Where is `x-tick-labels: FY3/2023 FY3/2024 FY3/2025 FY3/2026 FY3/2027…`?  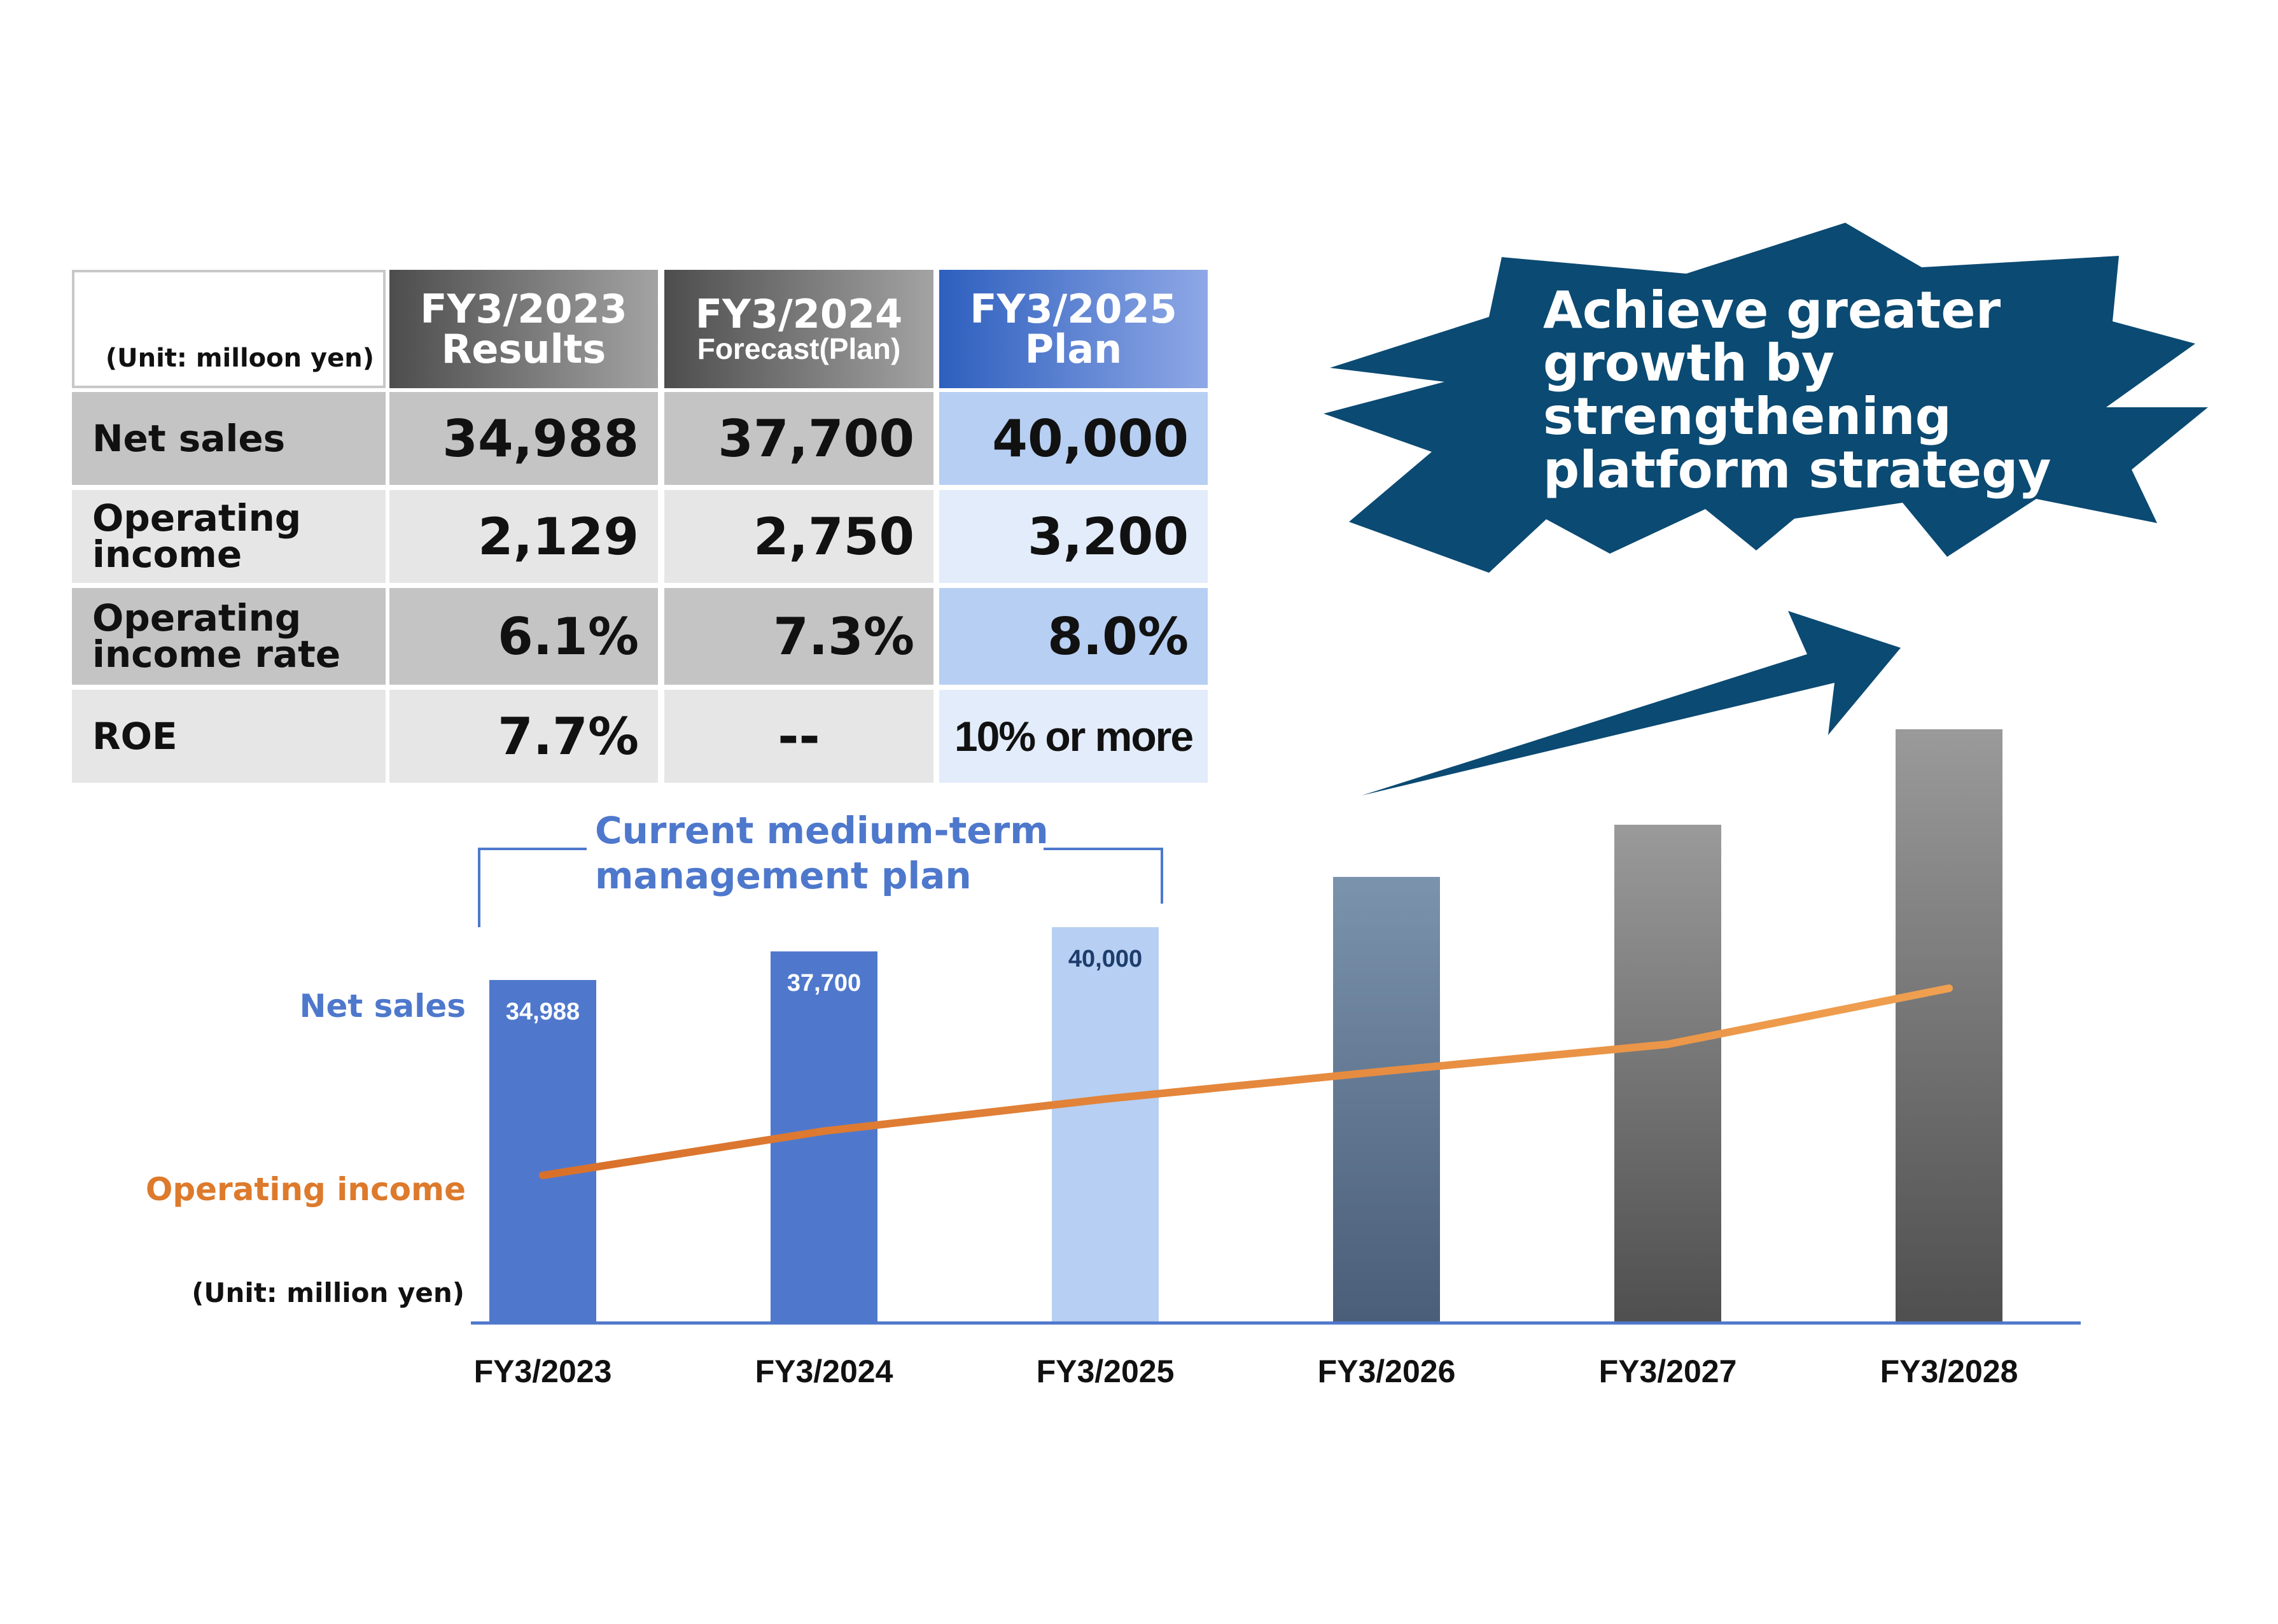 x-tick-labels: FY3/2023 FY3/2024 FY3/2025 FY3/2026 FY3/2027… is located at coordinates (1246, 1371).